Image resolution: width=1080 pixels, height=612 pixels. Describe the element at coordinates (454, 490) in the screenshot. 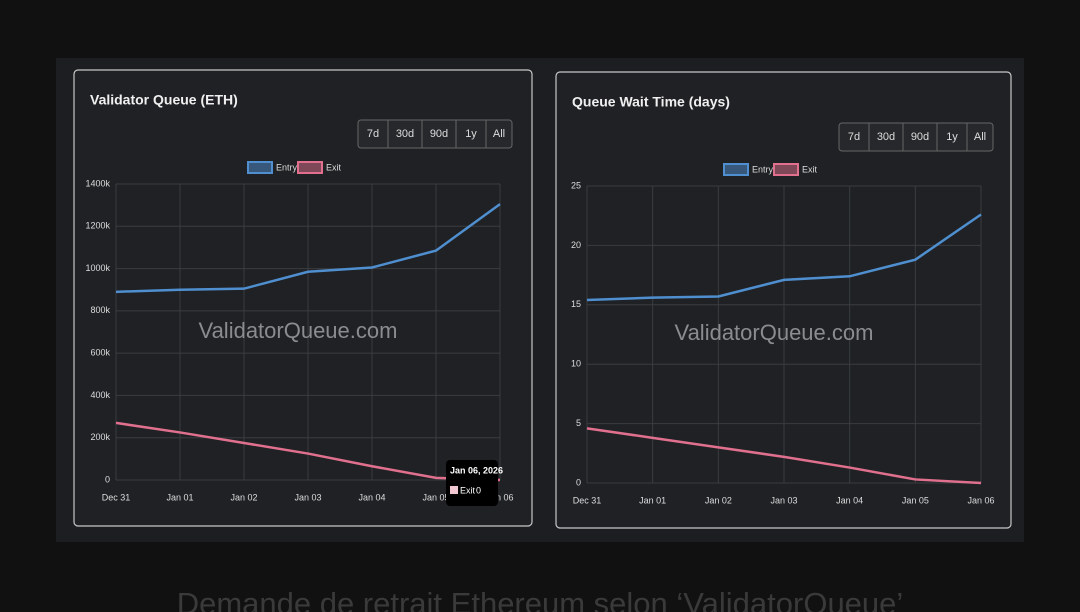

I see `tooltip-swatch` at that location.